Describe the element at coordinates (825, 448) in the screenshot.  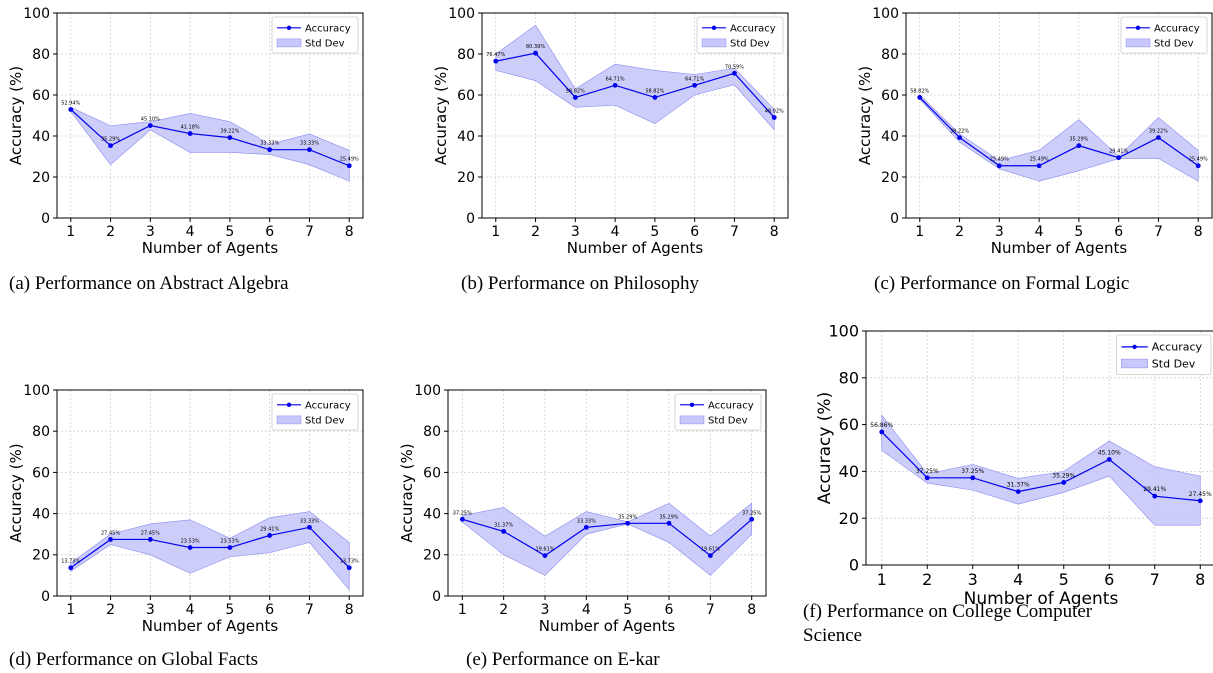
I see `y-axis-label: Accuracy (%)` at that location.